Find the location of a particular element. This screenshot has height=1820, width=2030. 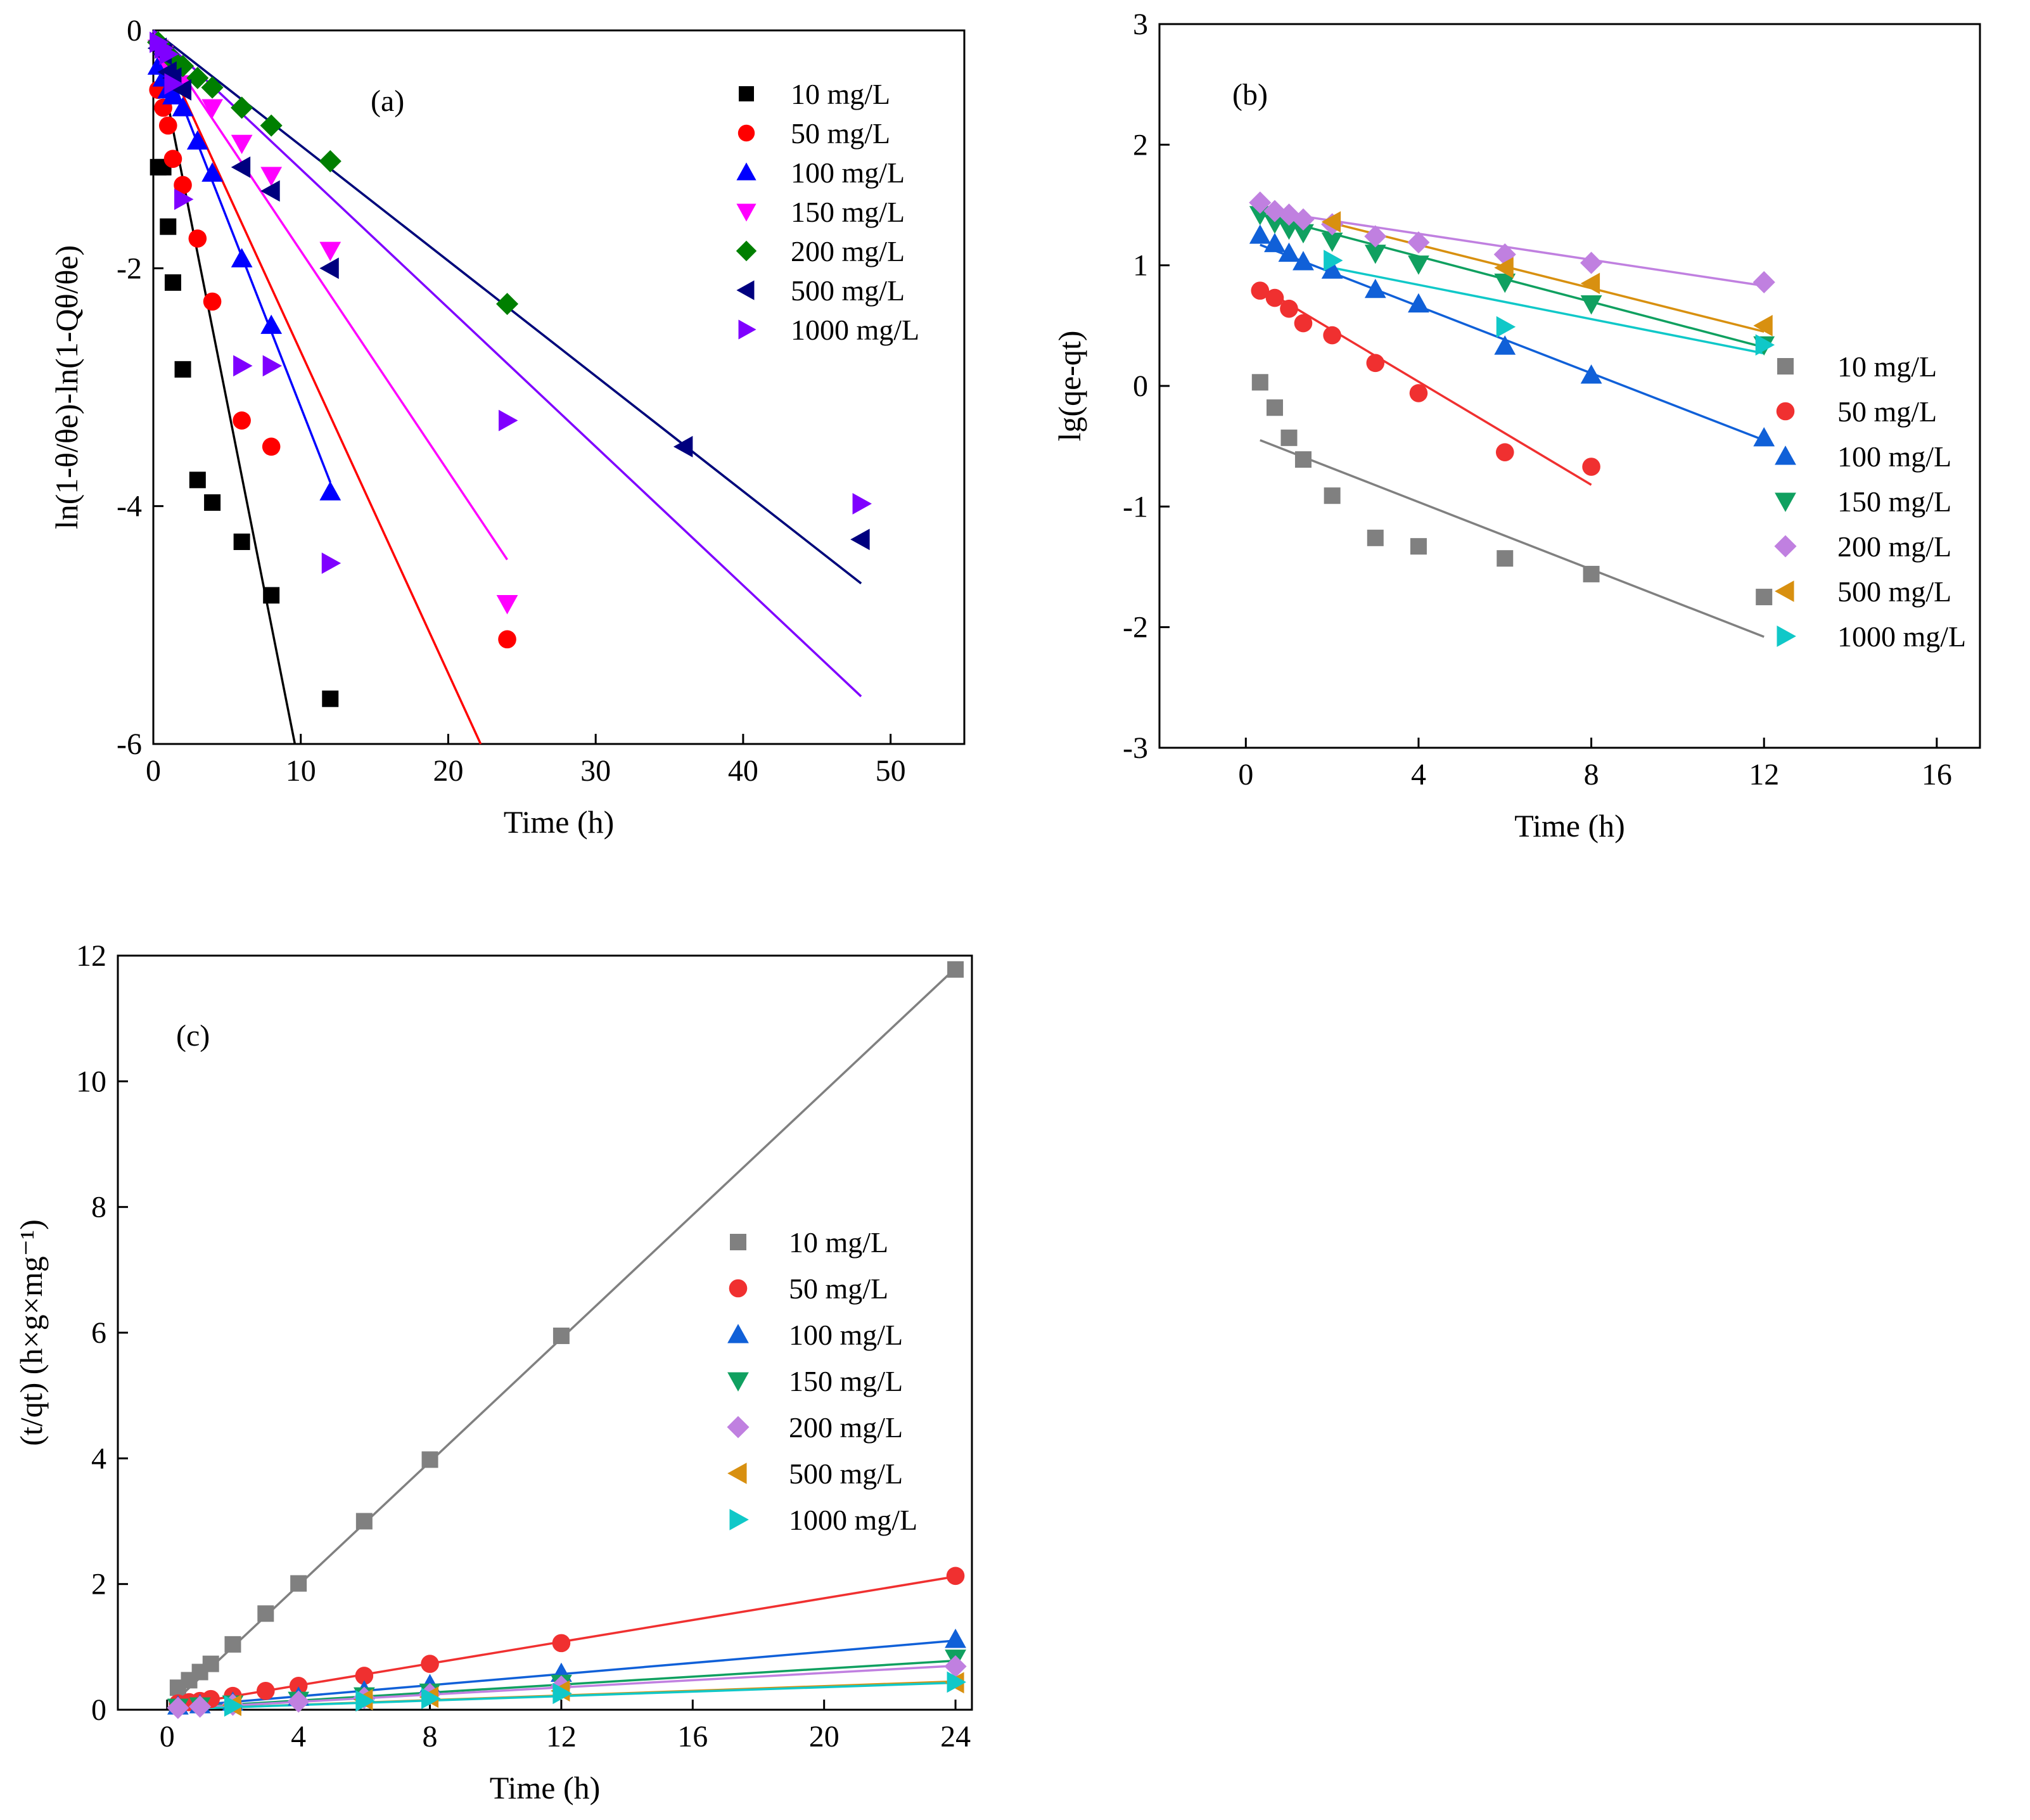

x-tick-label: 4 is located at coordinates (1418, 774).